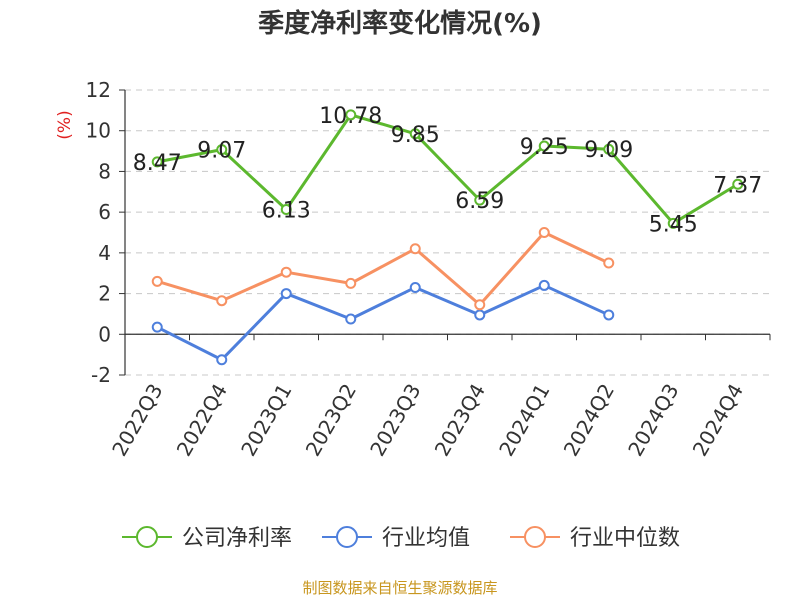 The height and width of the screenshot is (600, 800). Describe the element at coordinates (460, 420) in the screenshot. I see `x-tick-label: 2023Q4` at that location.